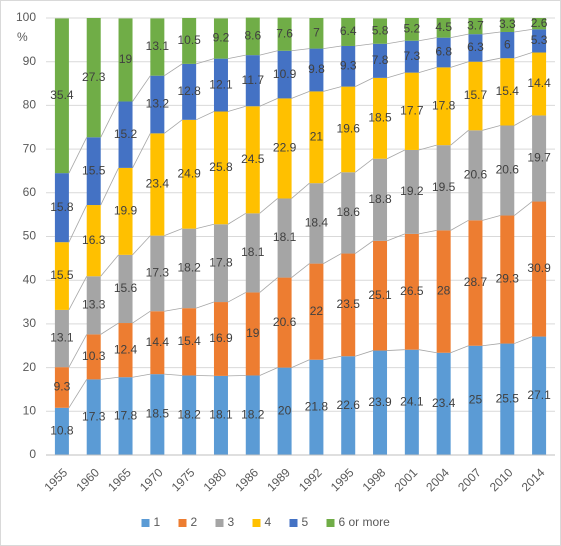  I want to click on data-label: 18.6, so click(349, 212).